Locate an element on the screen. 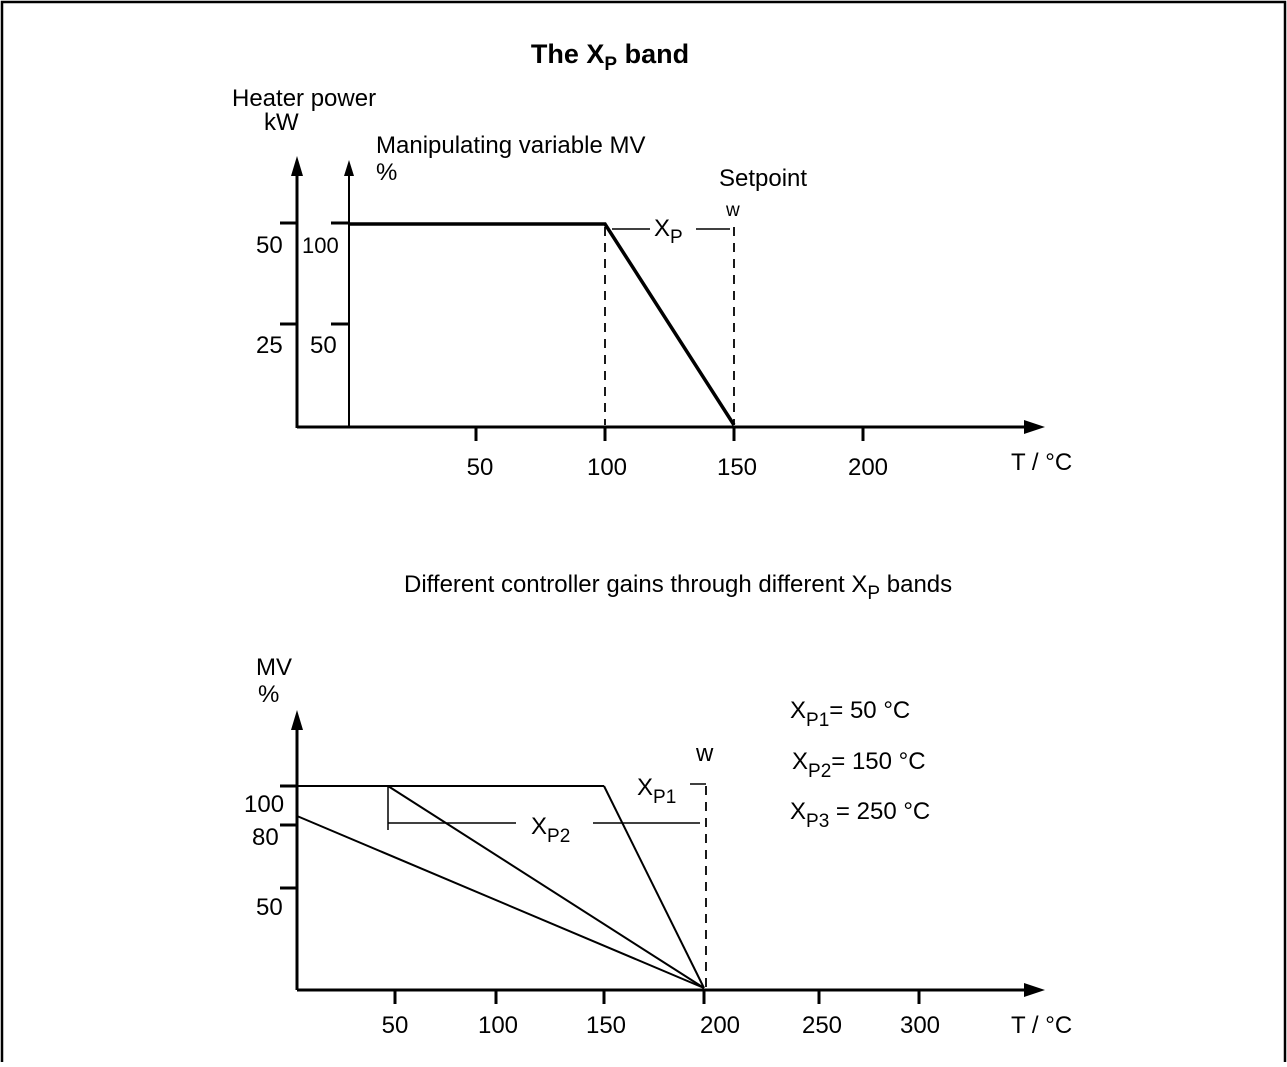 This screenshot has height=1067, width=1287. bottom-y-axis-unit: % is located at coordinates (268, 694).